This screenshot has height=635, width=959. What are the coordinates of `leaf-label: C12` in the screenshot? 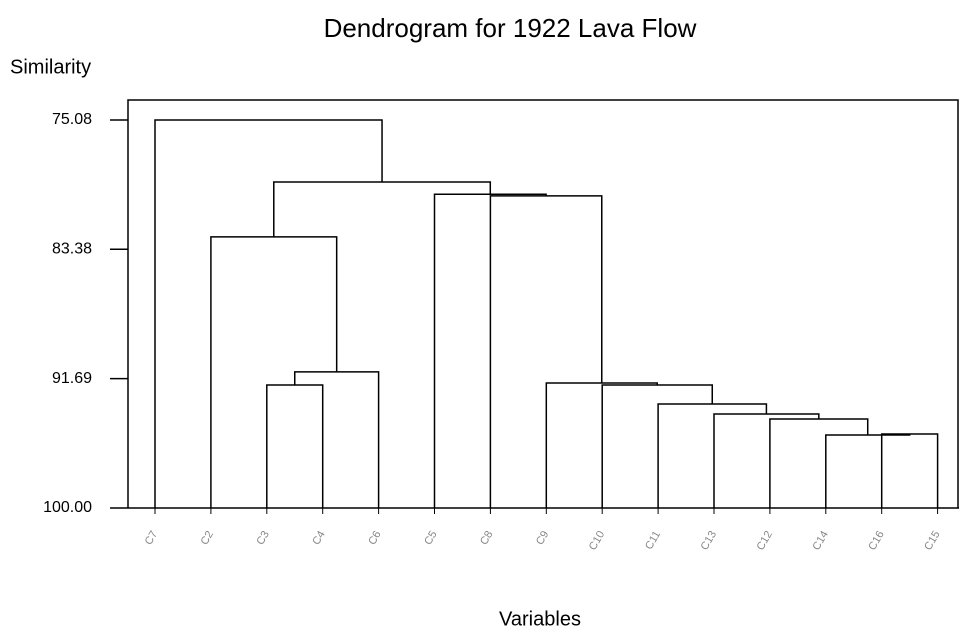 It's located at (765, 540).